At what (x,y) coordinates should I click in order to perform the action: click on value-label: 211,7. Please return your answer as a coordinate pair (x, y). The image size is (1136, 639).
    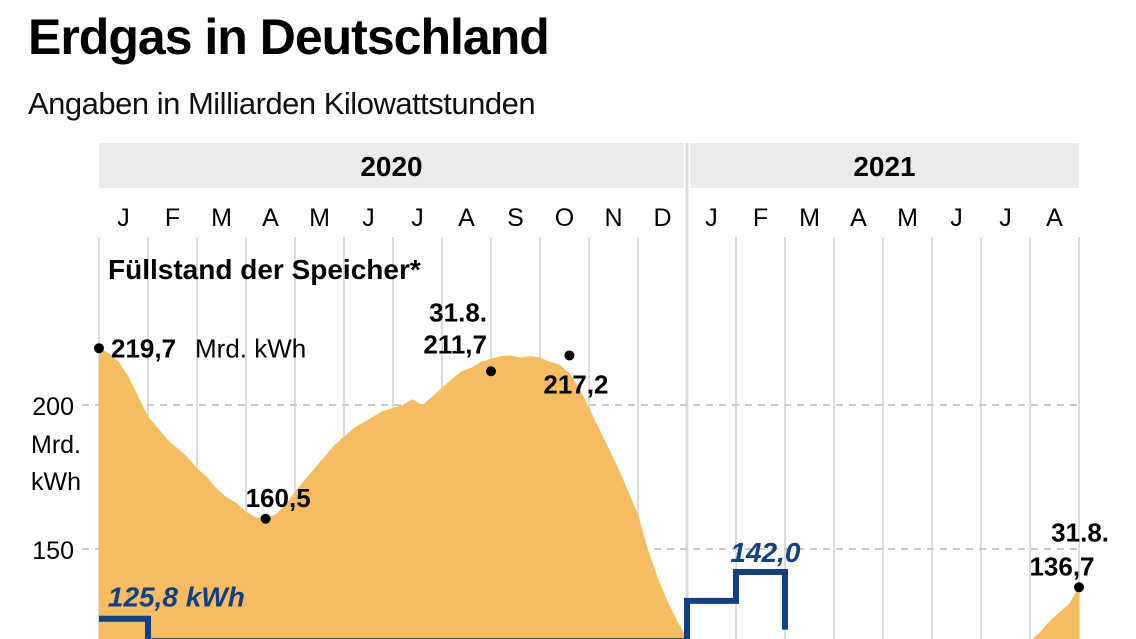
    Looking at the image, I should click on (455, 344).